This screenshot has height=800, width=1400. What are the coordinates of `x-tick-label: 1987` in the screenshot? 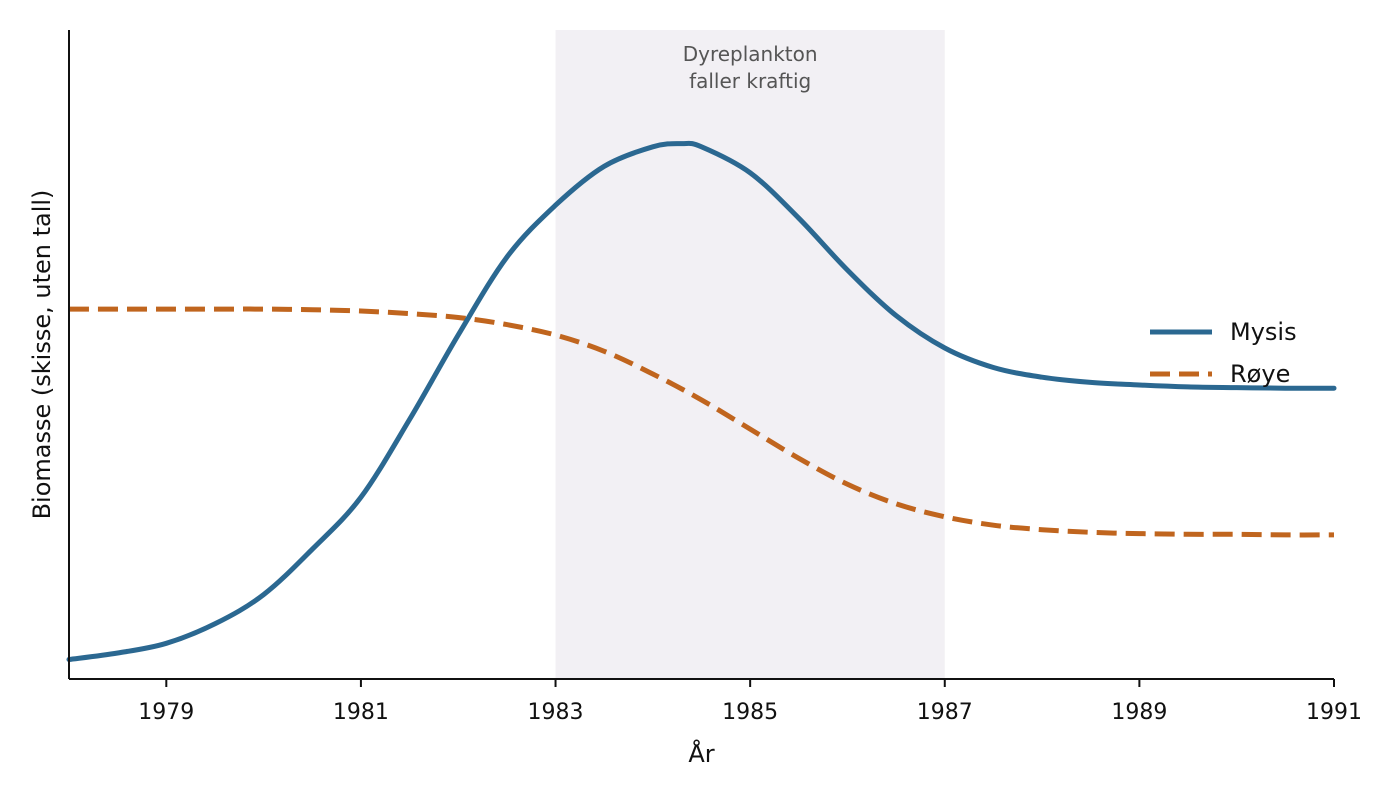 It's located at (945, 712).